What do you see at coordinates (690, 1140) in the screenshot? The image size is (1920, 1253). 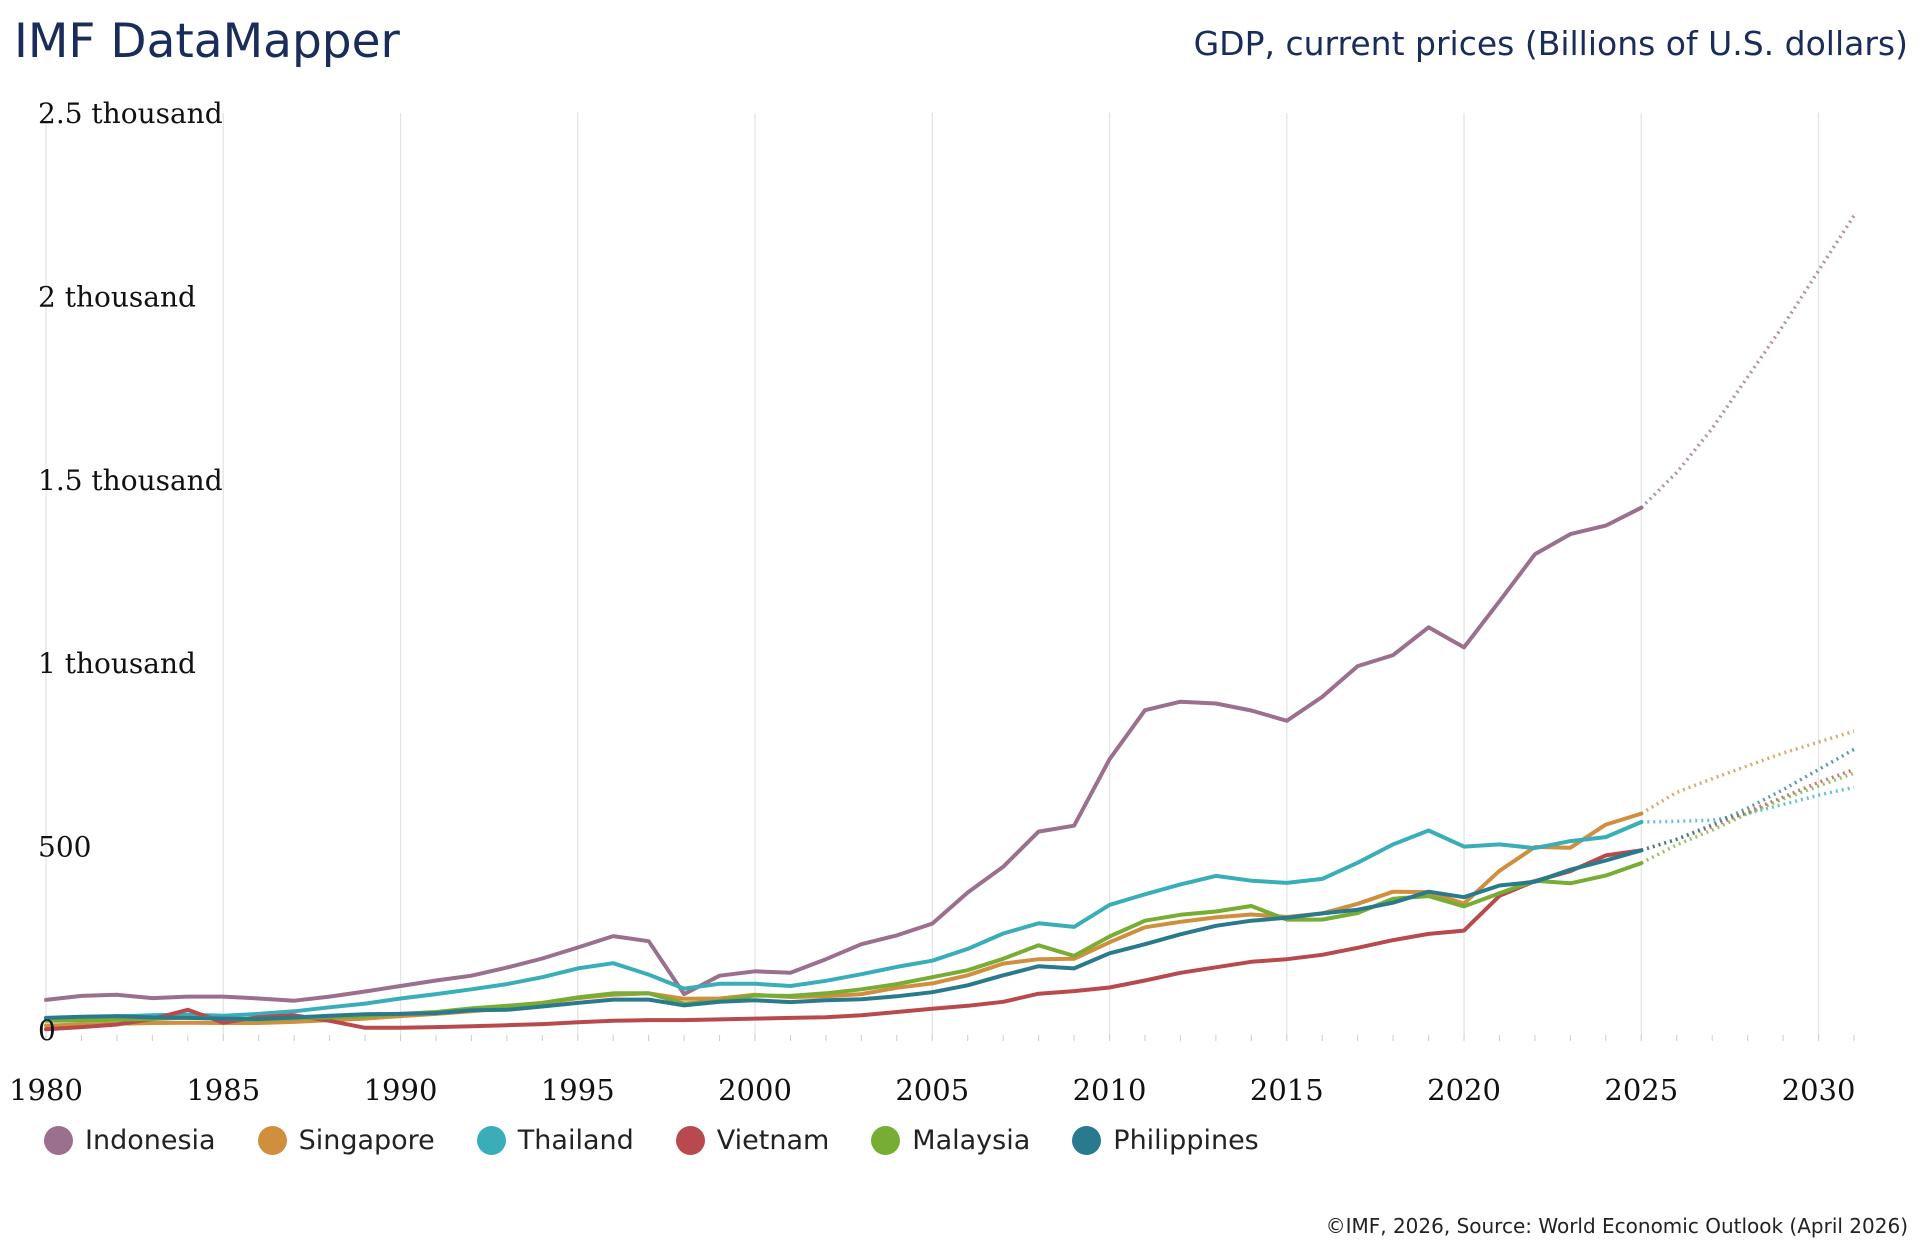 I see `legend-swatch-vietnam` at bounding box center [690, 1140].